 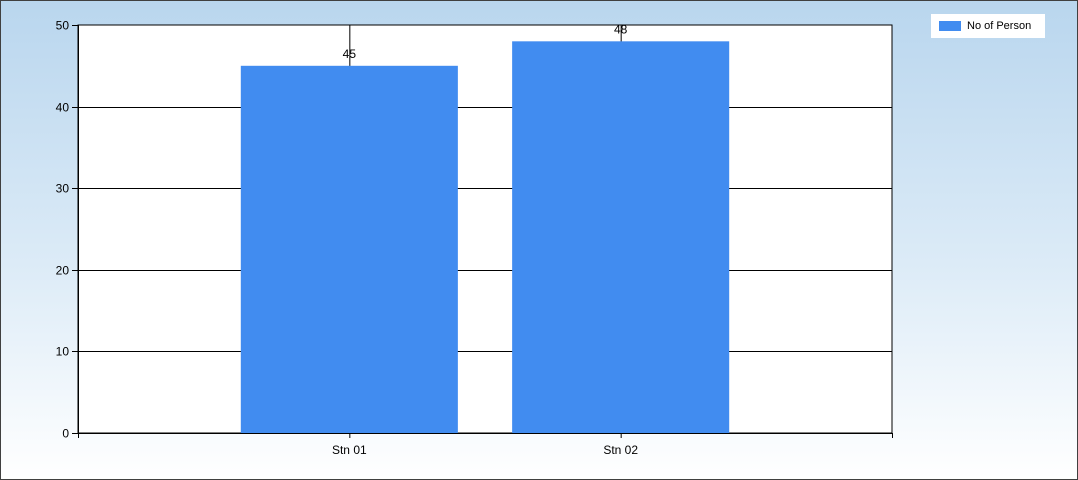 What do you see at coordinates (349, 450) in the screenshot?
I see `x-tick-label-0: Stn 01` at bounding box center [349, 450].